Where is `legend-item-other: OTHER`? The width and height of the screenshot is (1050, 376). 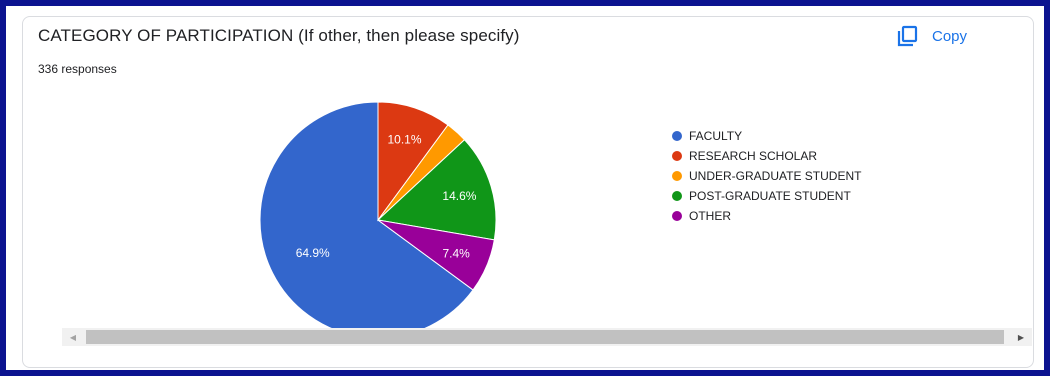
legend-item-other: OTHER is located at coordinates (766, 216).